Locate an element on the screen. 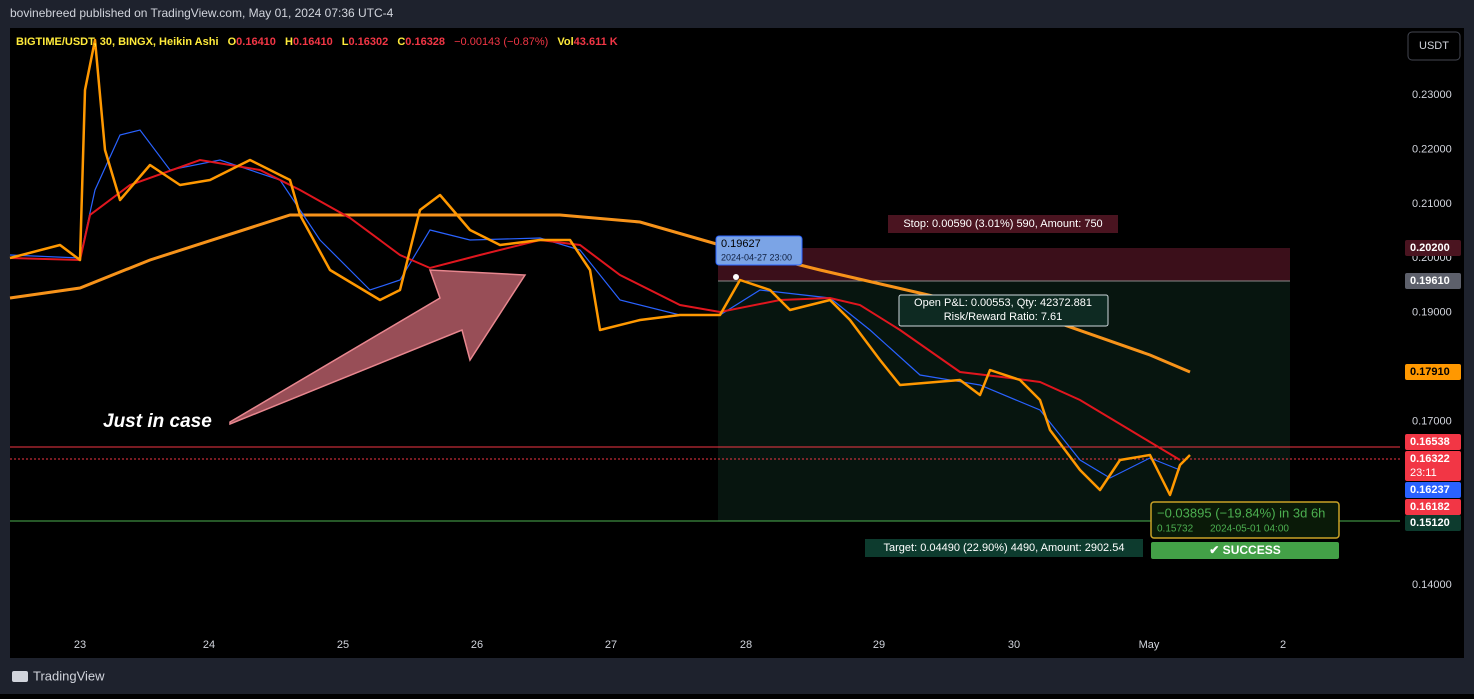  success-badge is located at coordinates (1245, 550).